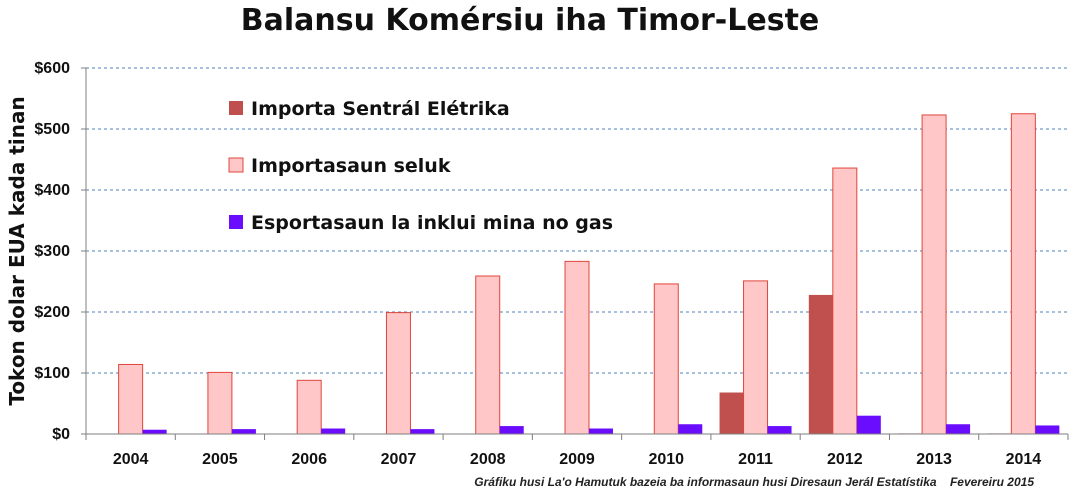 This screenshot has width=1074, height=495. What do you see at coordinates (52, 373) in the screenshot?
I see `y-tick-label: $100` at bounding box center [52, 373].